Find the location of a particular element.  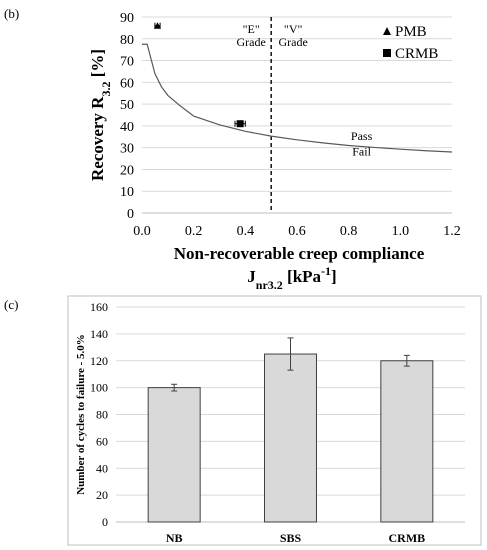

e-grade-label: "E" is located at coordinates (251, 29).